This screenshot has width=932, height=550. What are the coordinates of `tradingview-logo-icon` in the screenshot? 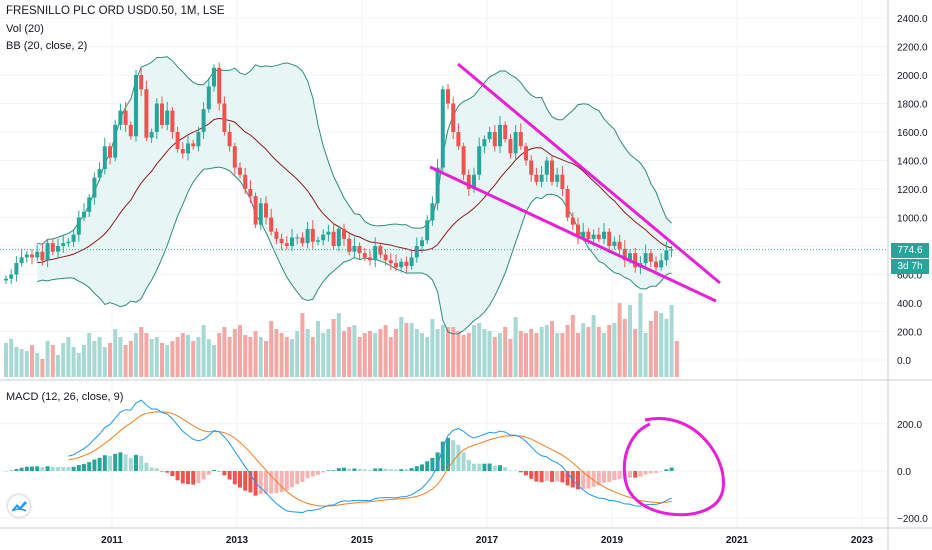 It's located at (19, 506).